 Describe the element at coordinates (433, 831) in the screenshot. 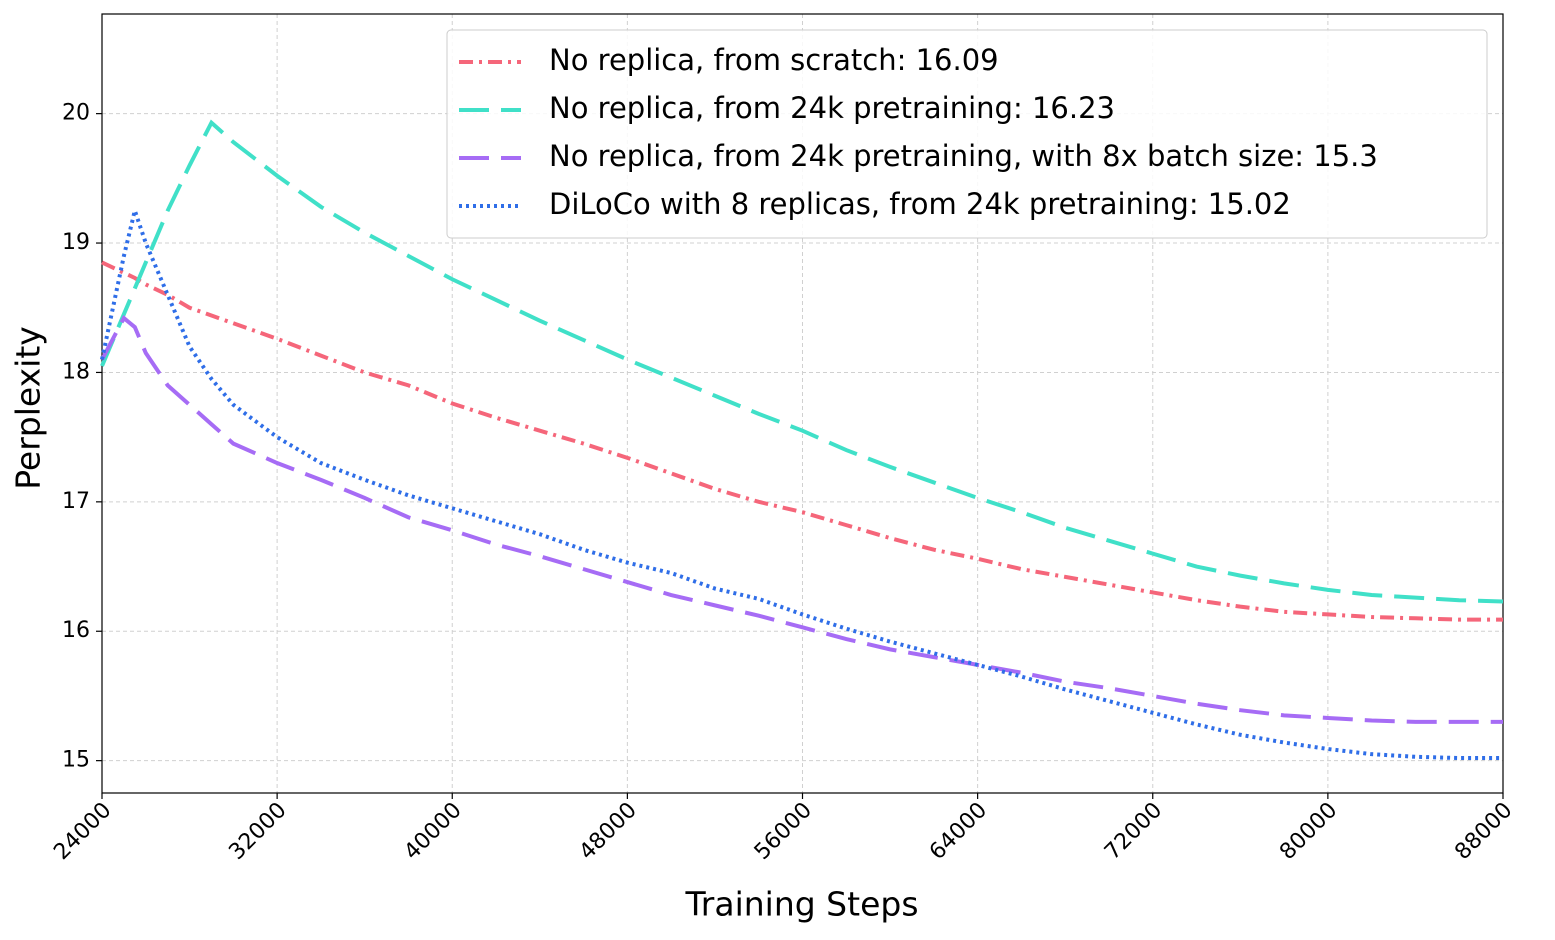

I see `x-tick-label: 40000` at that location.